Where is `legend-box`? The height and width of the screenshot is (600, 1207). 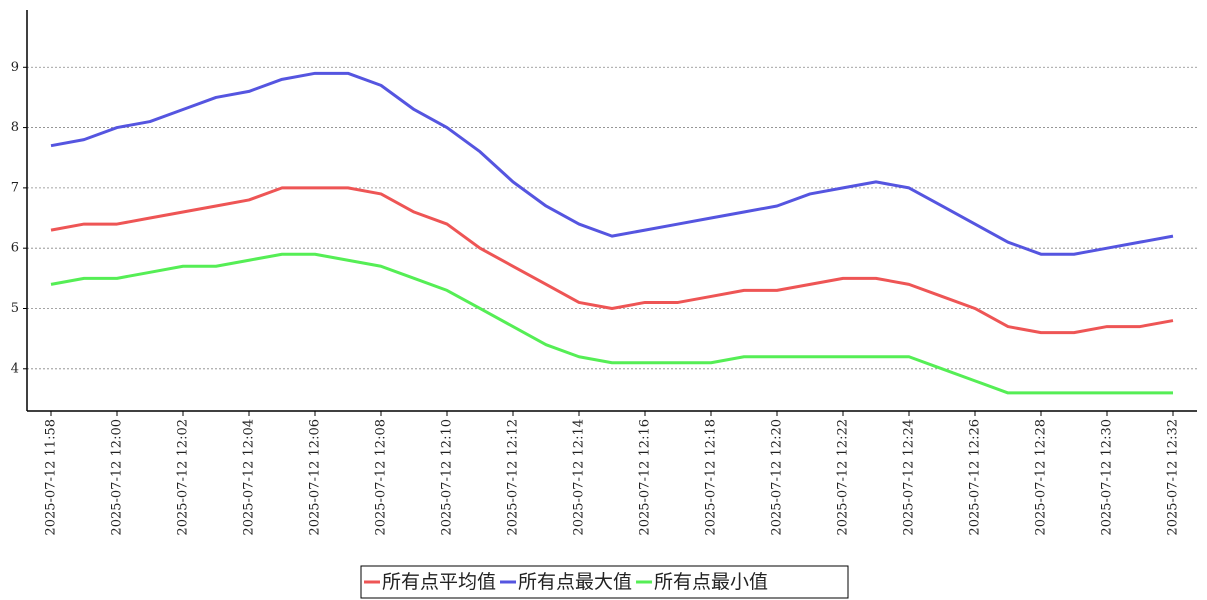
legend-box is located at coordinates (604, 582).